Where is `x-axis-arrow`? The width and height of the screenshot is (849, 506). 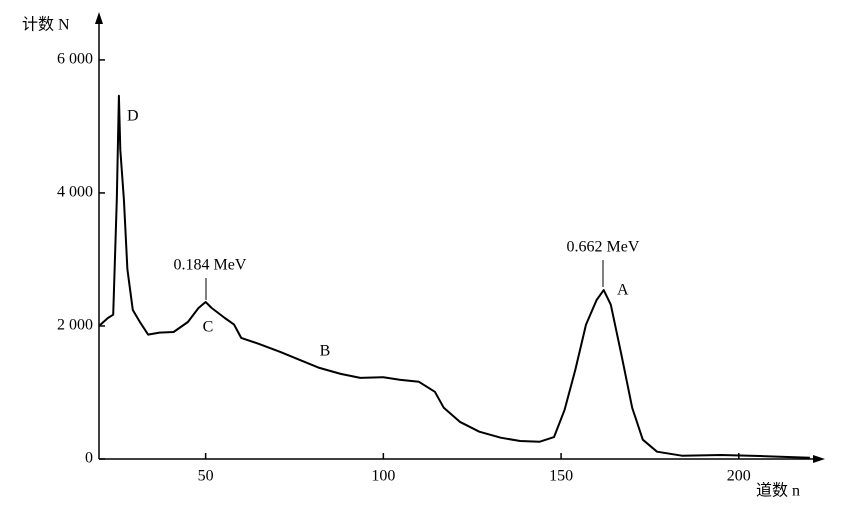 x-axis-arrow is located at coordinates (819, 459).